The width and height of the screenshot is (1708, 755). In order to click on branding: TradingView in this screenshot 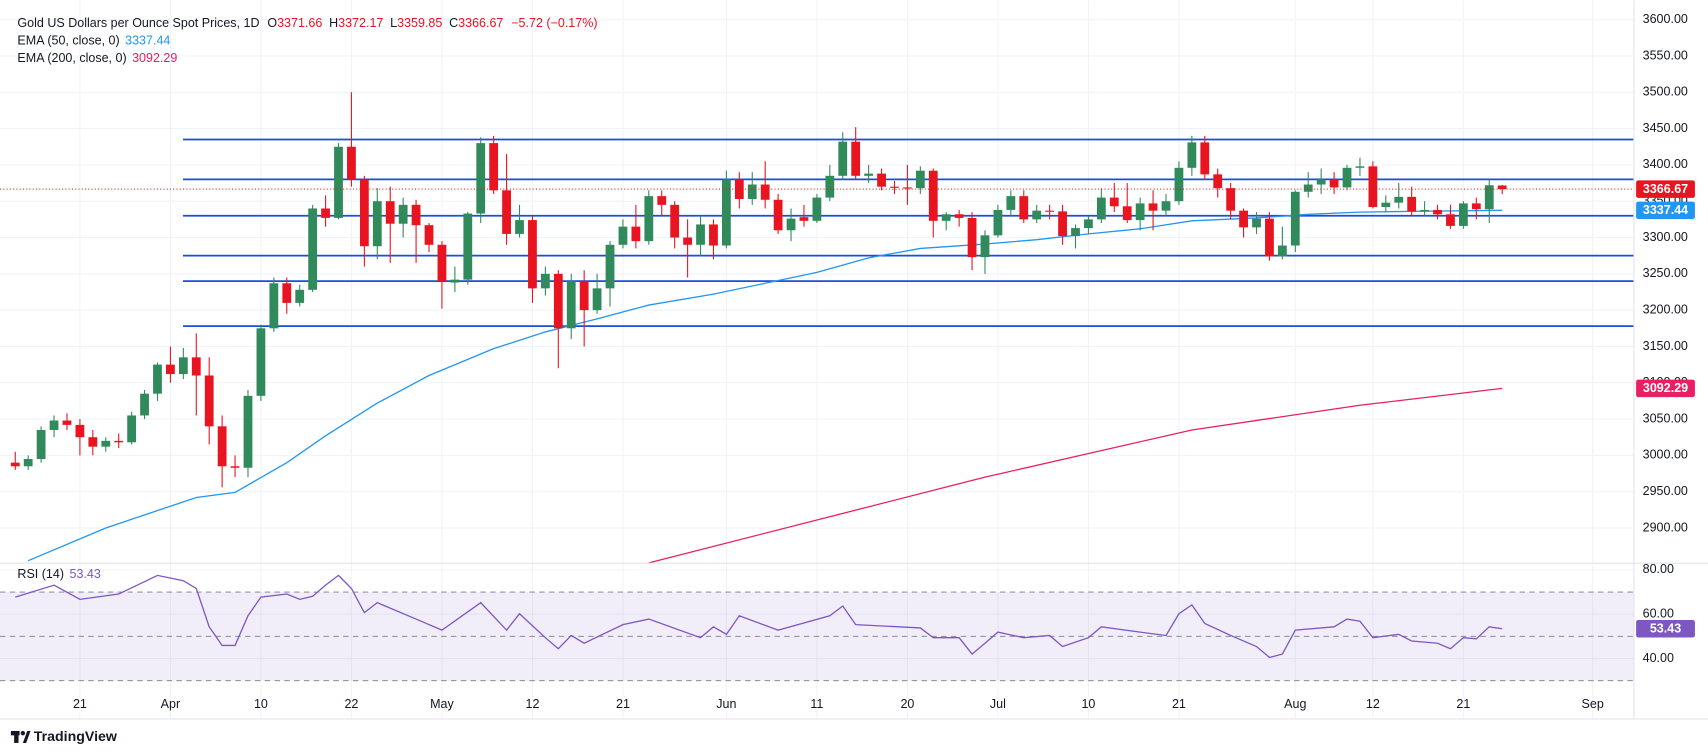, I will do `click(64, 737)`.